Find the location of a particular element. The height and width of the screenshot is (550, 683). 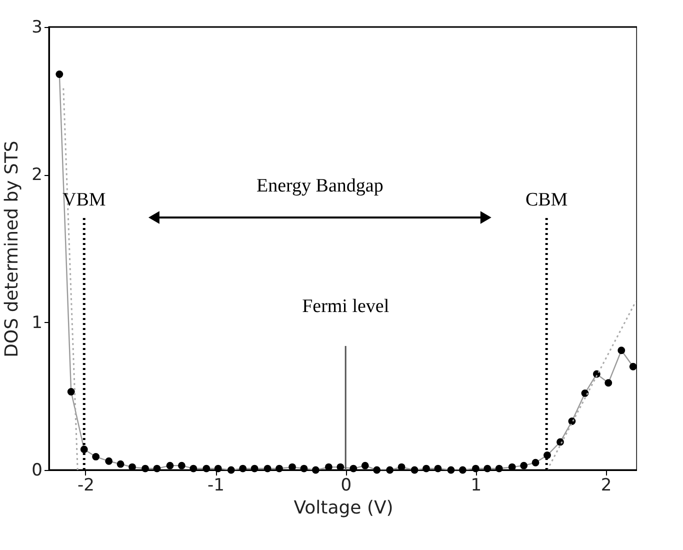

x-tick-label: 0 is located at coordinates (346, 486).